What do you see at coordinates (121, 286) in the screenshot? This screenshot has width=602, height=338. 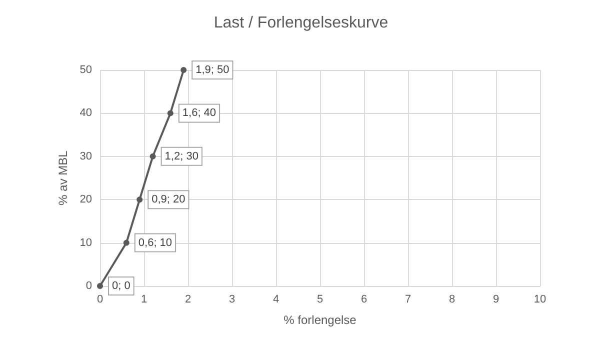 I see `data-label: 0; 0` at bounding box center [121, 286].